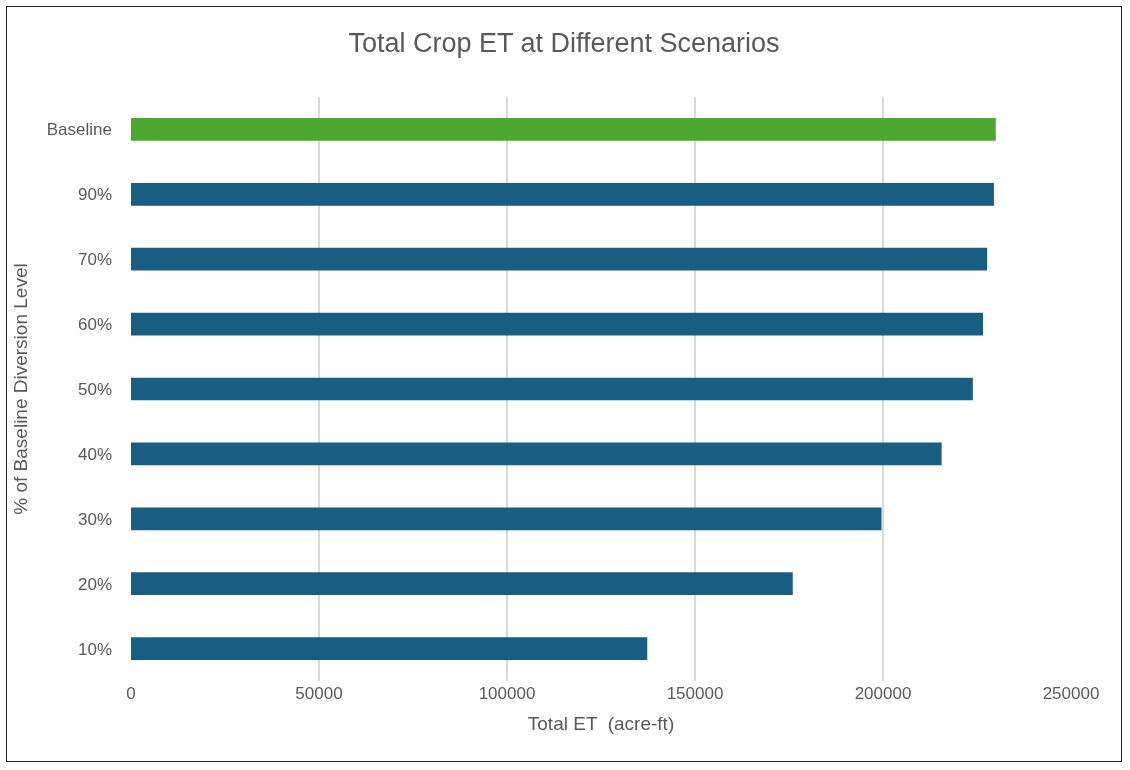 This screenshot has height=770, width=1130. What do you see at coordinates (94, 389) in the screenshot?
I see `y-tick-label: 50%` at bounding box center [94, 389].